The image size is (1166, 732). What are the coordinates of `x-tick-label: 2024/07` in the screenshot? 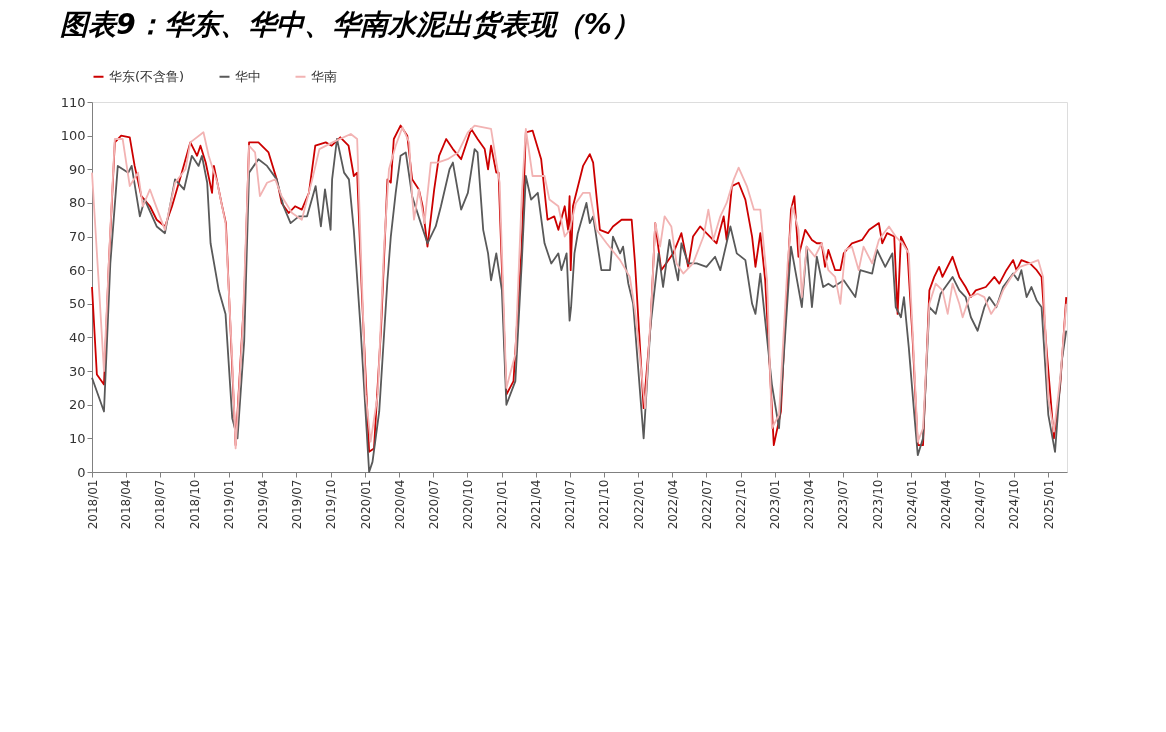 It's located at (979, 504).